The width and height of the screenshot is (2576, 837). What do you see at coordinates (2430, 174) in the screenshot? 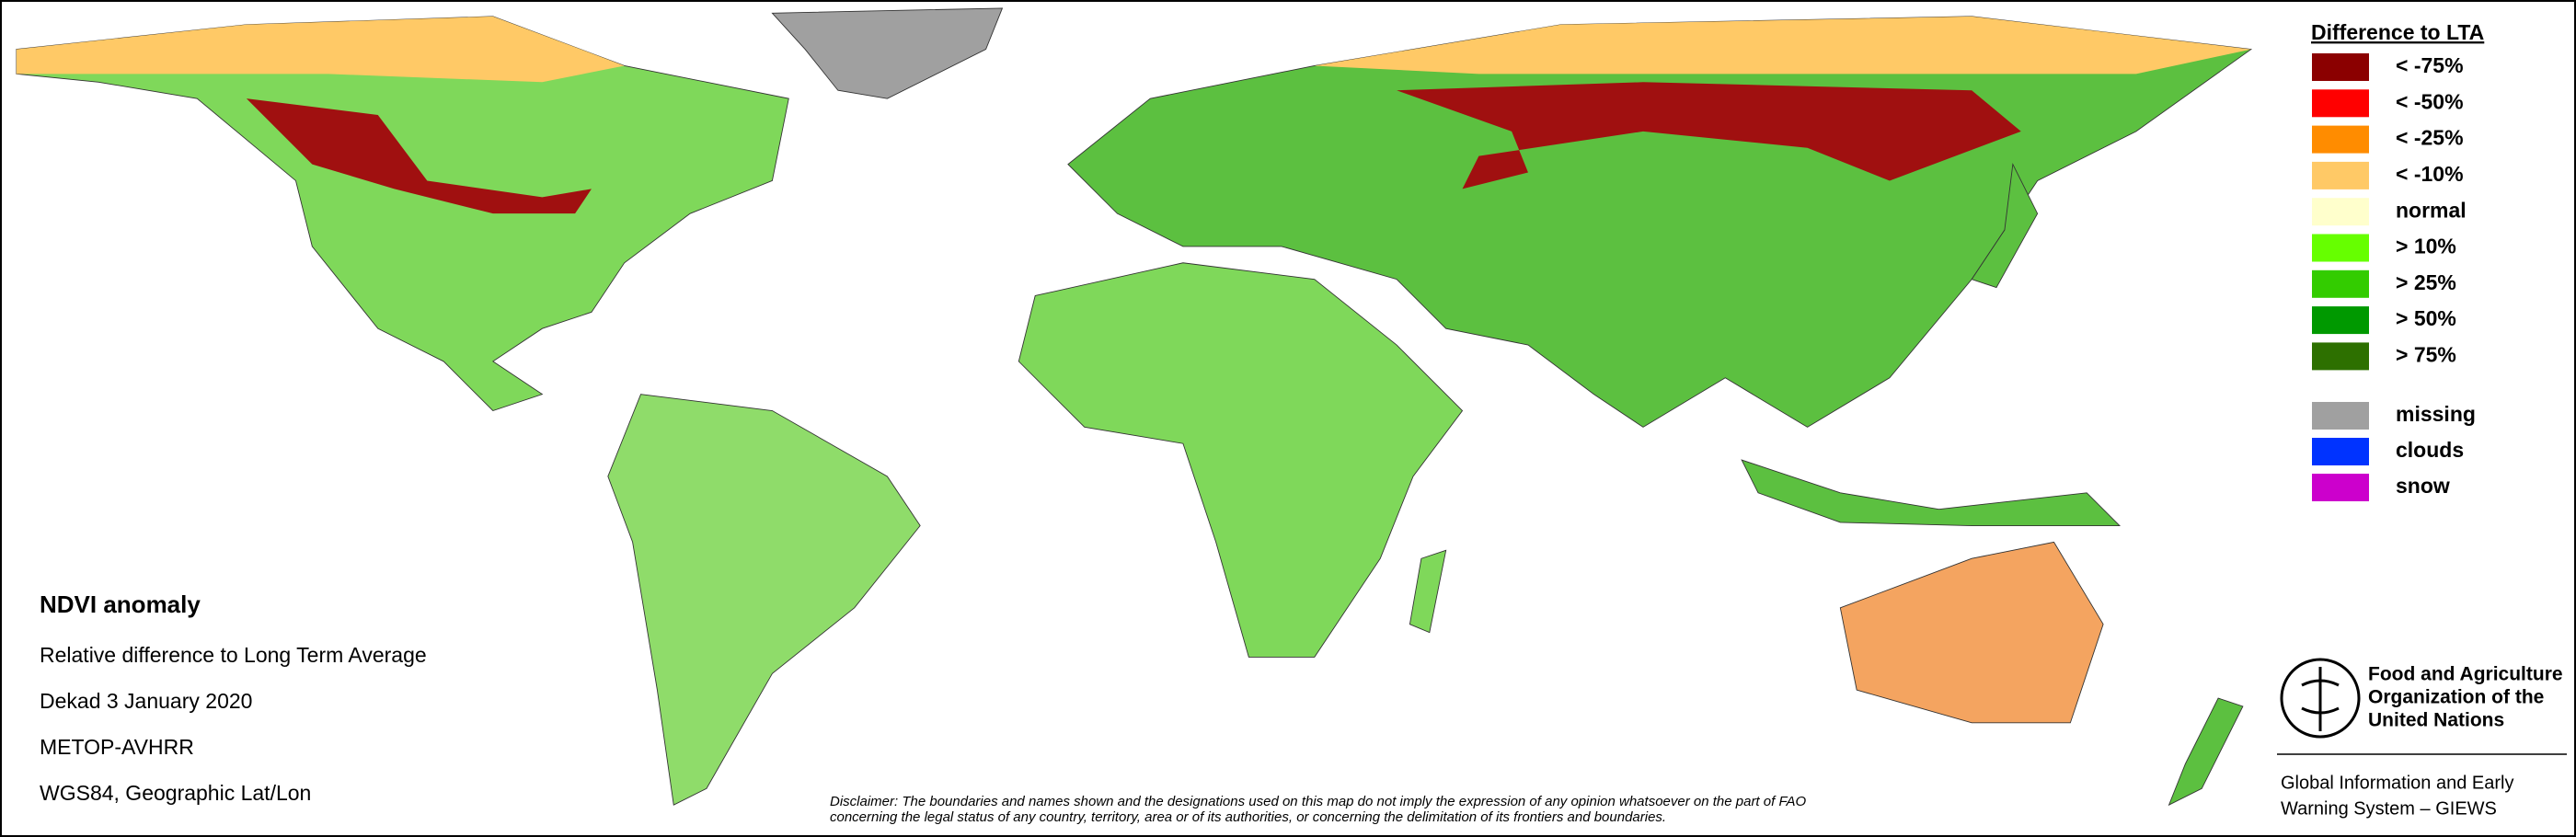
I see `legend-label: < -10%` at bounding box center [2430, 174].